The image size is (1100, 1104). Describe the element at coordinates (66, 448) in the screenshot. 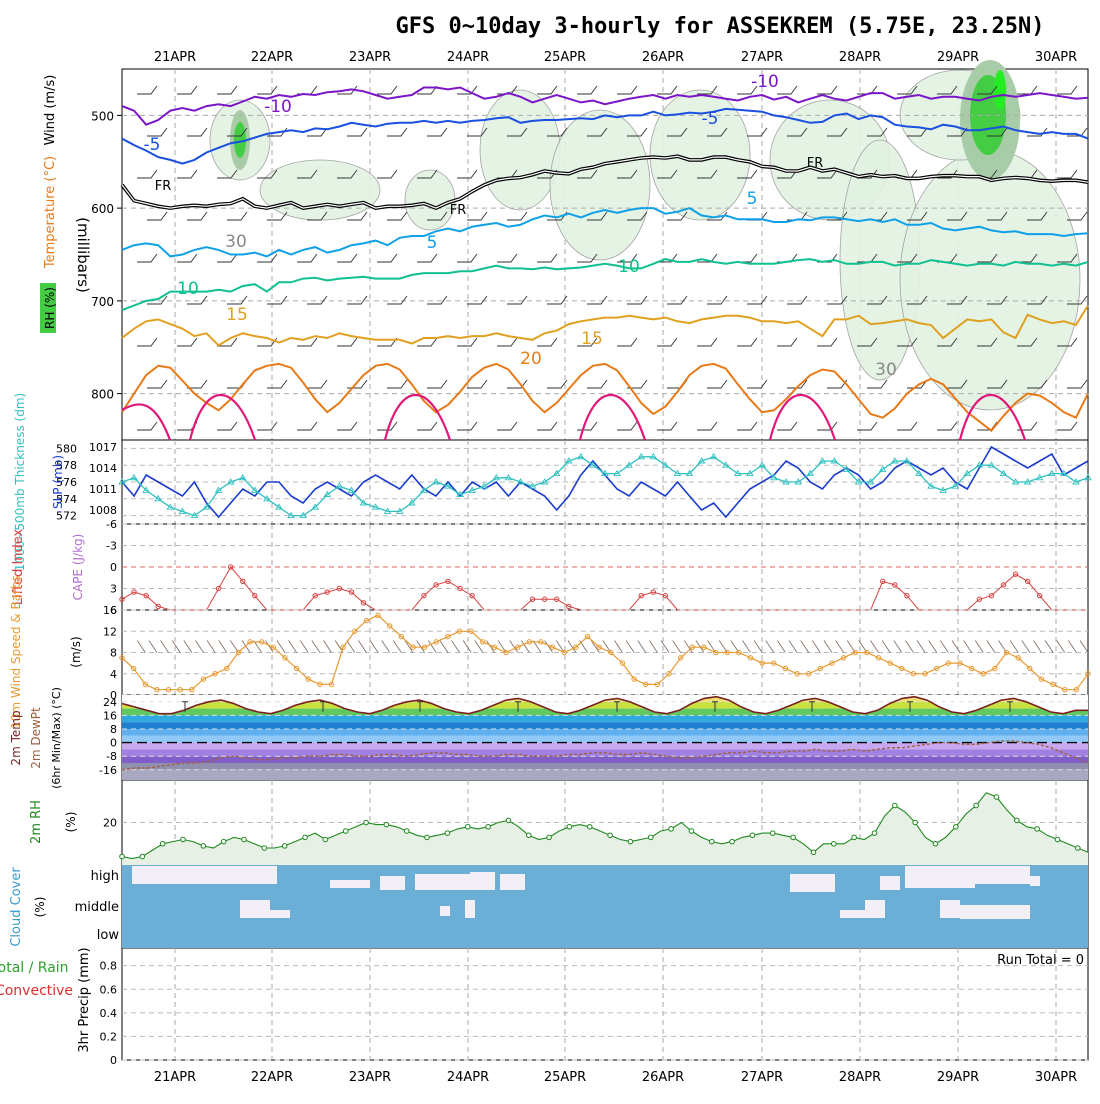

I see `y-tick-label-thickness: 580` at that location.